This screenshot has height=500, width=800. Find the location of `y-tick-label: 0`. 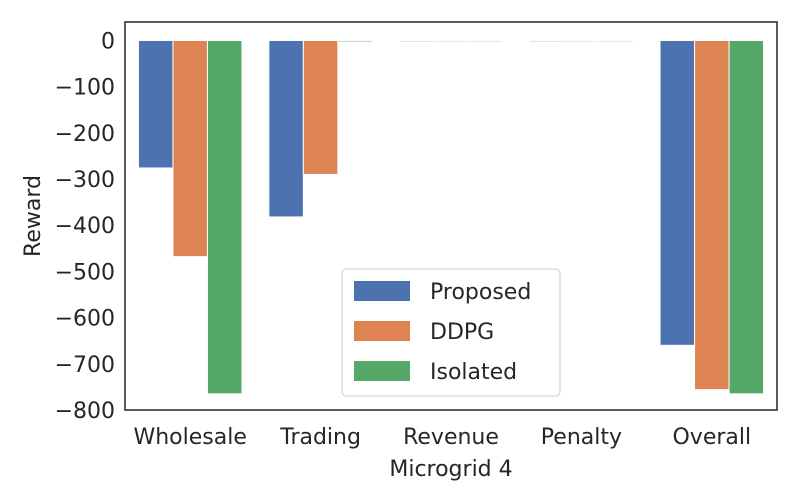

y-tick-label: 0 is located at coordinates (108, 41).